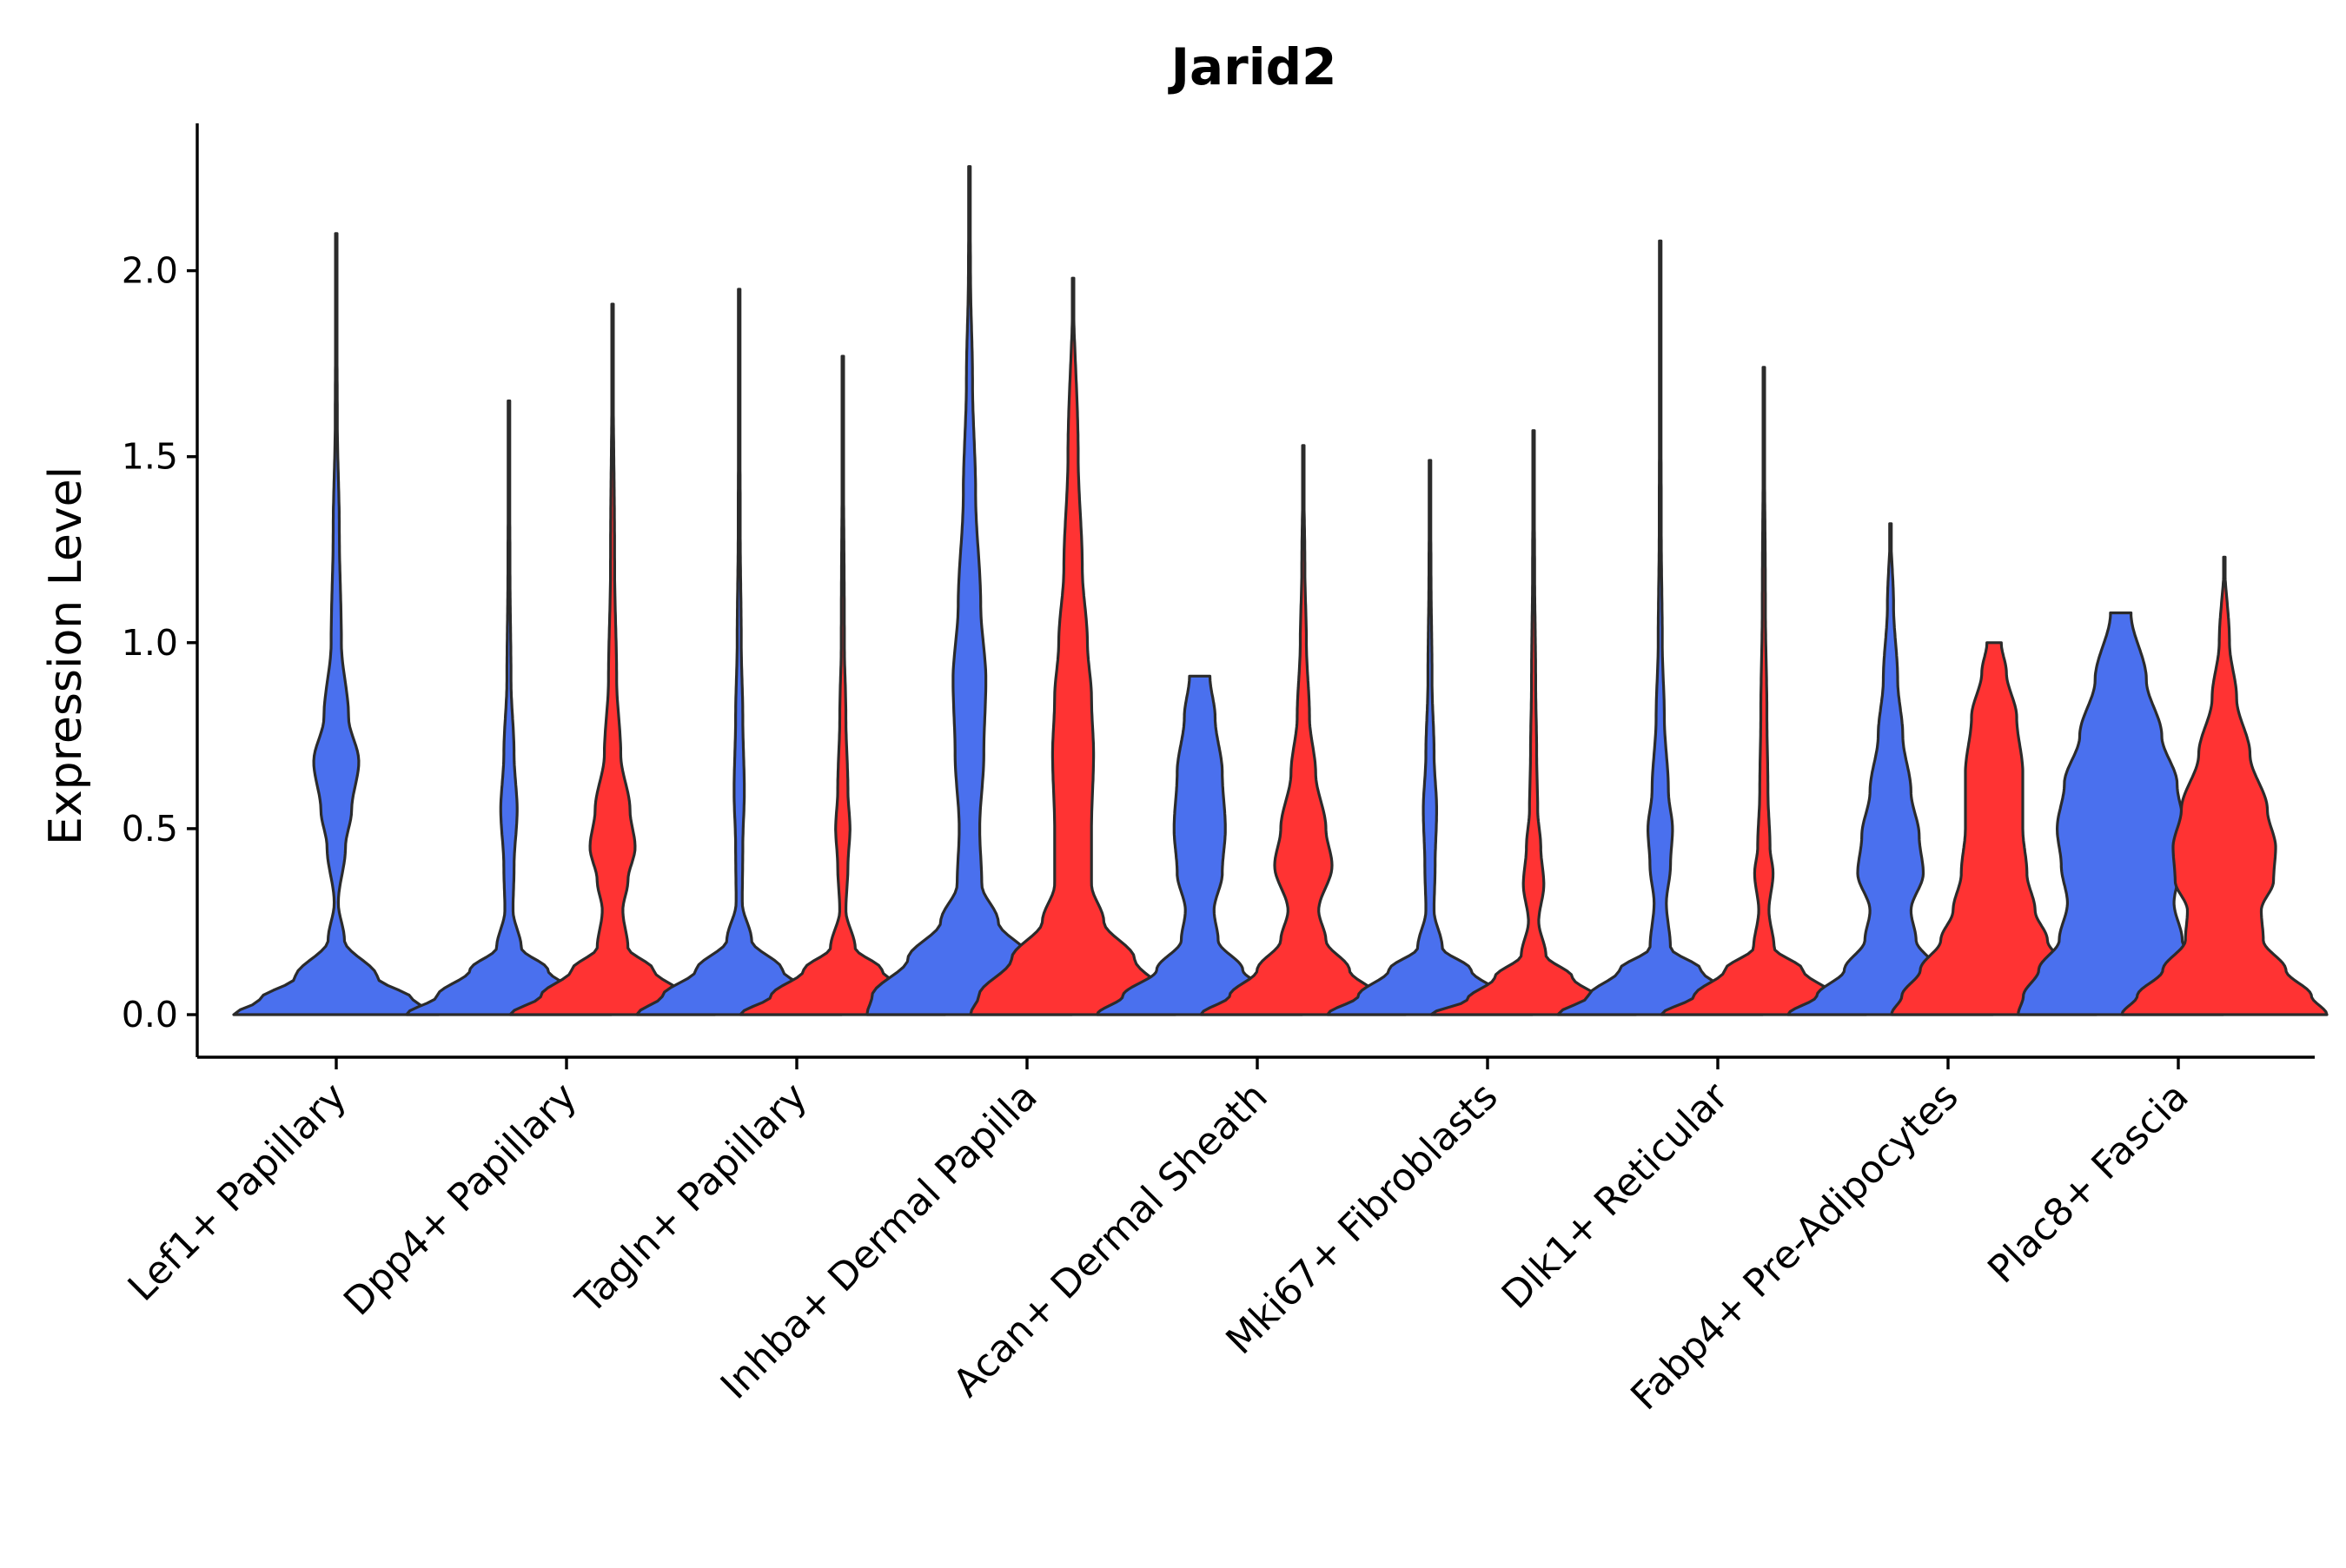 The image size is (2346, 1568). Describe the element at coordinates (1616, 1196) in the screenshot. I see `x-tick-label: Dlk1+ Reticular` at that location.